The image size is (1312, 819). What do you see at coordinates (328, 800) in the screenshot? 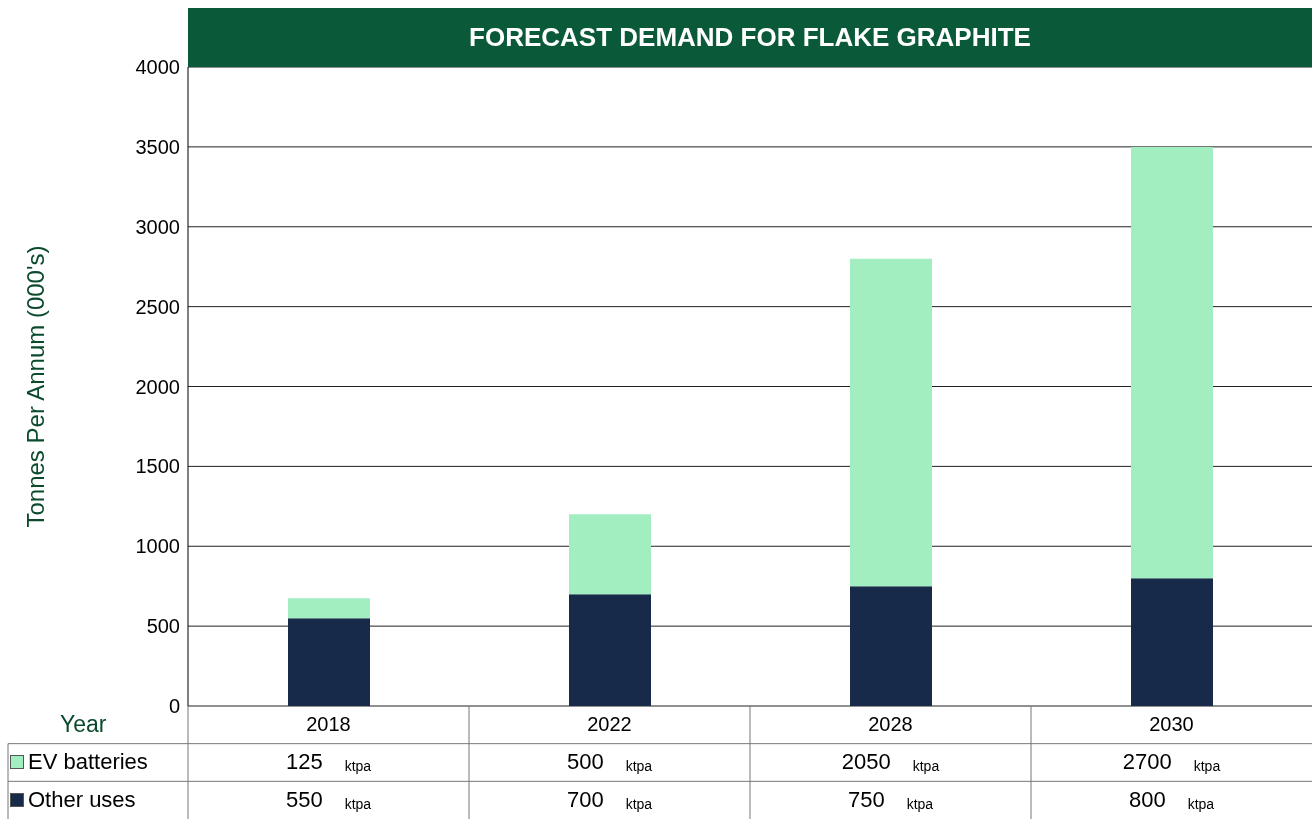
I see `data-label: 550 ktpa` at bounding box center [328, 800].